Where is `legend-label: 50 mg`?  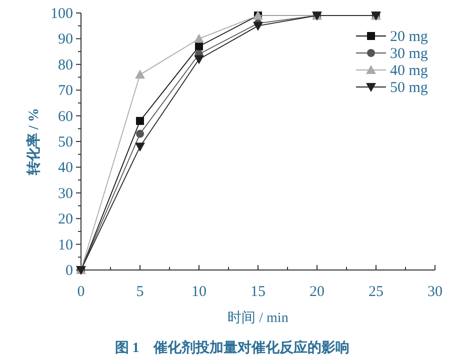 legend-label: 50 mg is located at coordinates (409, 88).